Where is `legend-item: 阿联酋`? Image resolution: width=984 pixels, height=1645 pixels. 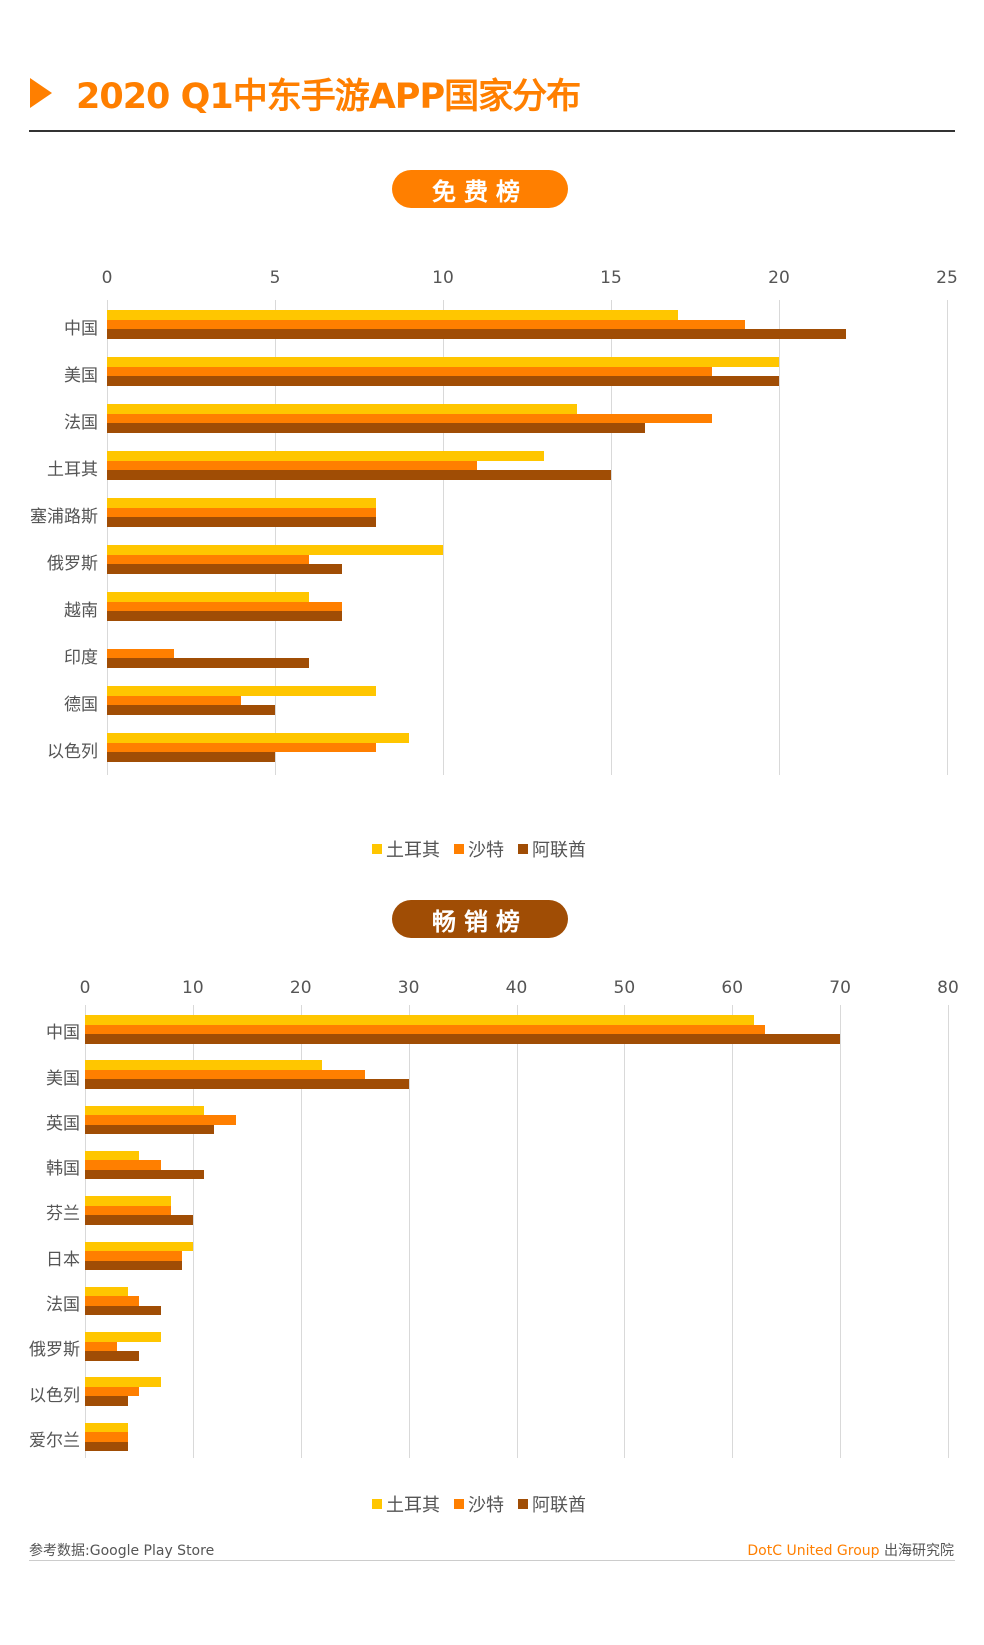 legend-item: 阿联酋 is located at coordinates (552, 1504).